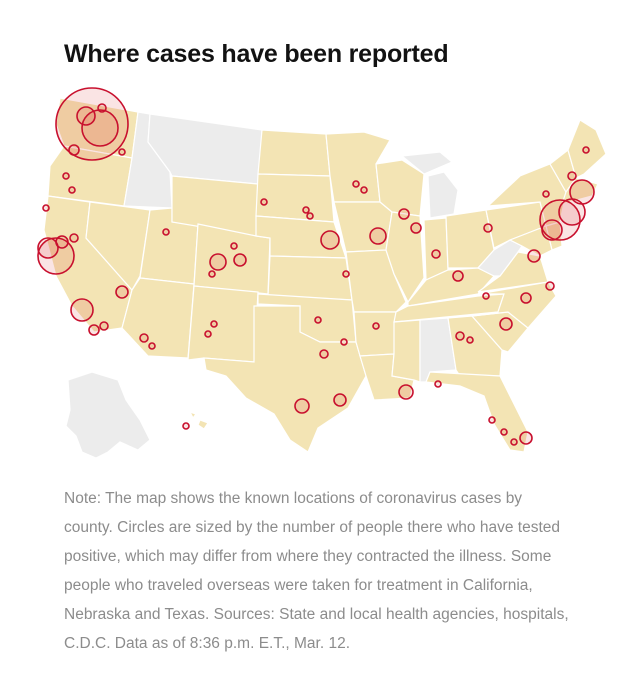  Describe the element at coordinates (375, 334) in the screenshot. I see `state-arkansas` at that location.